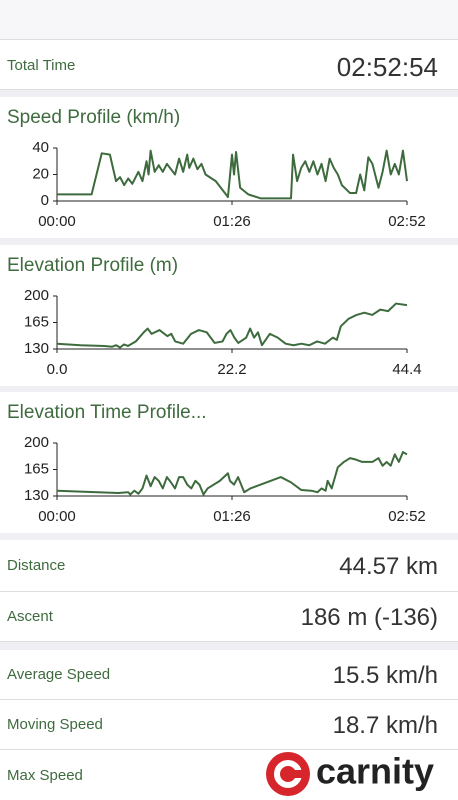 The width and height of the screenshot is (458, 800). What do you see at coordinates (229, 775) in the screenshot?
I see `stat-row: Max Speed carnity` at bounding box center [229, 775].